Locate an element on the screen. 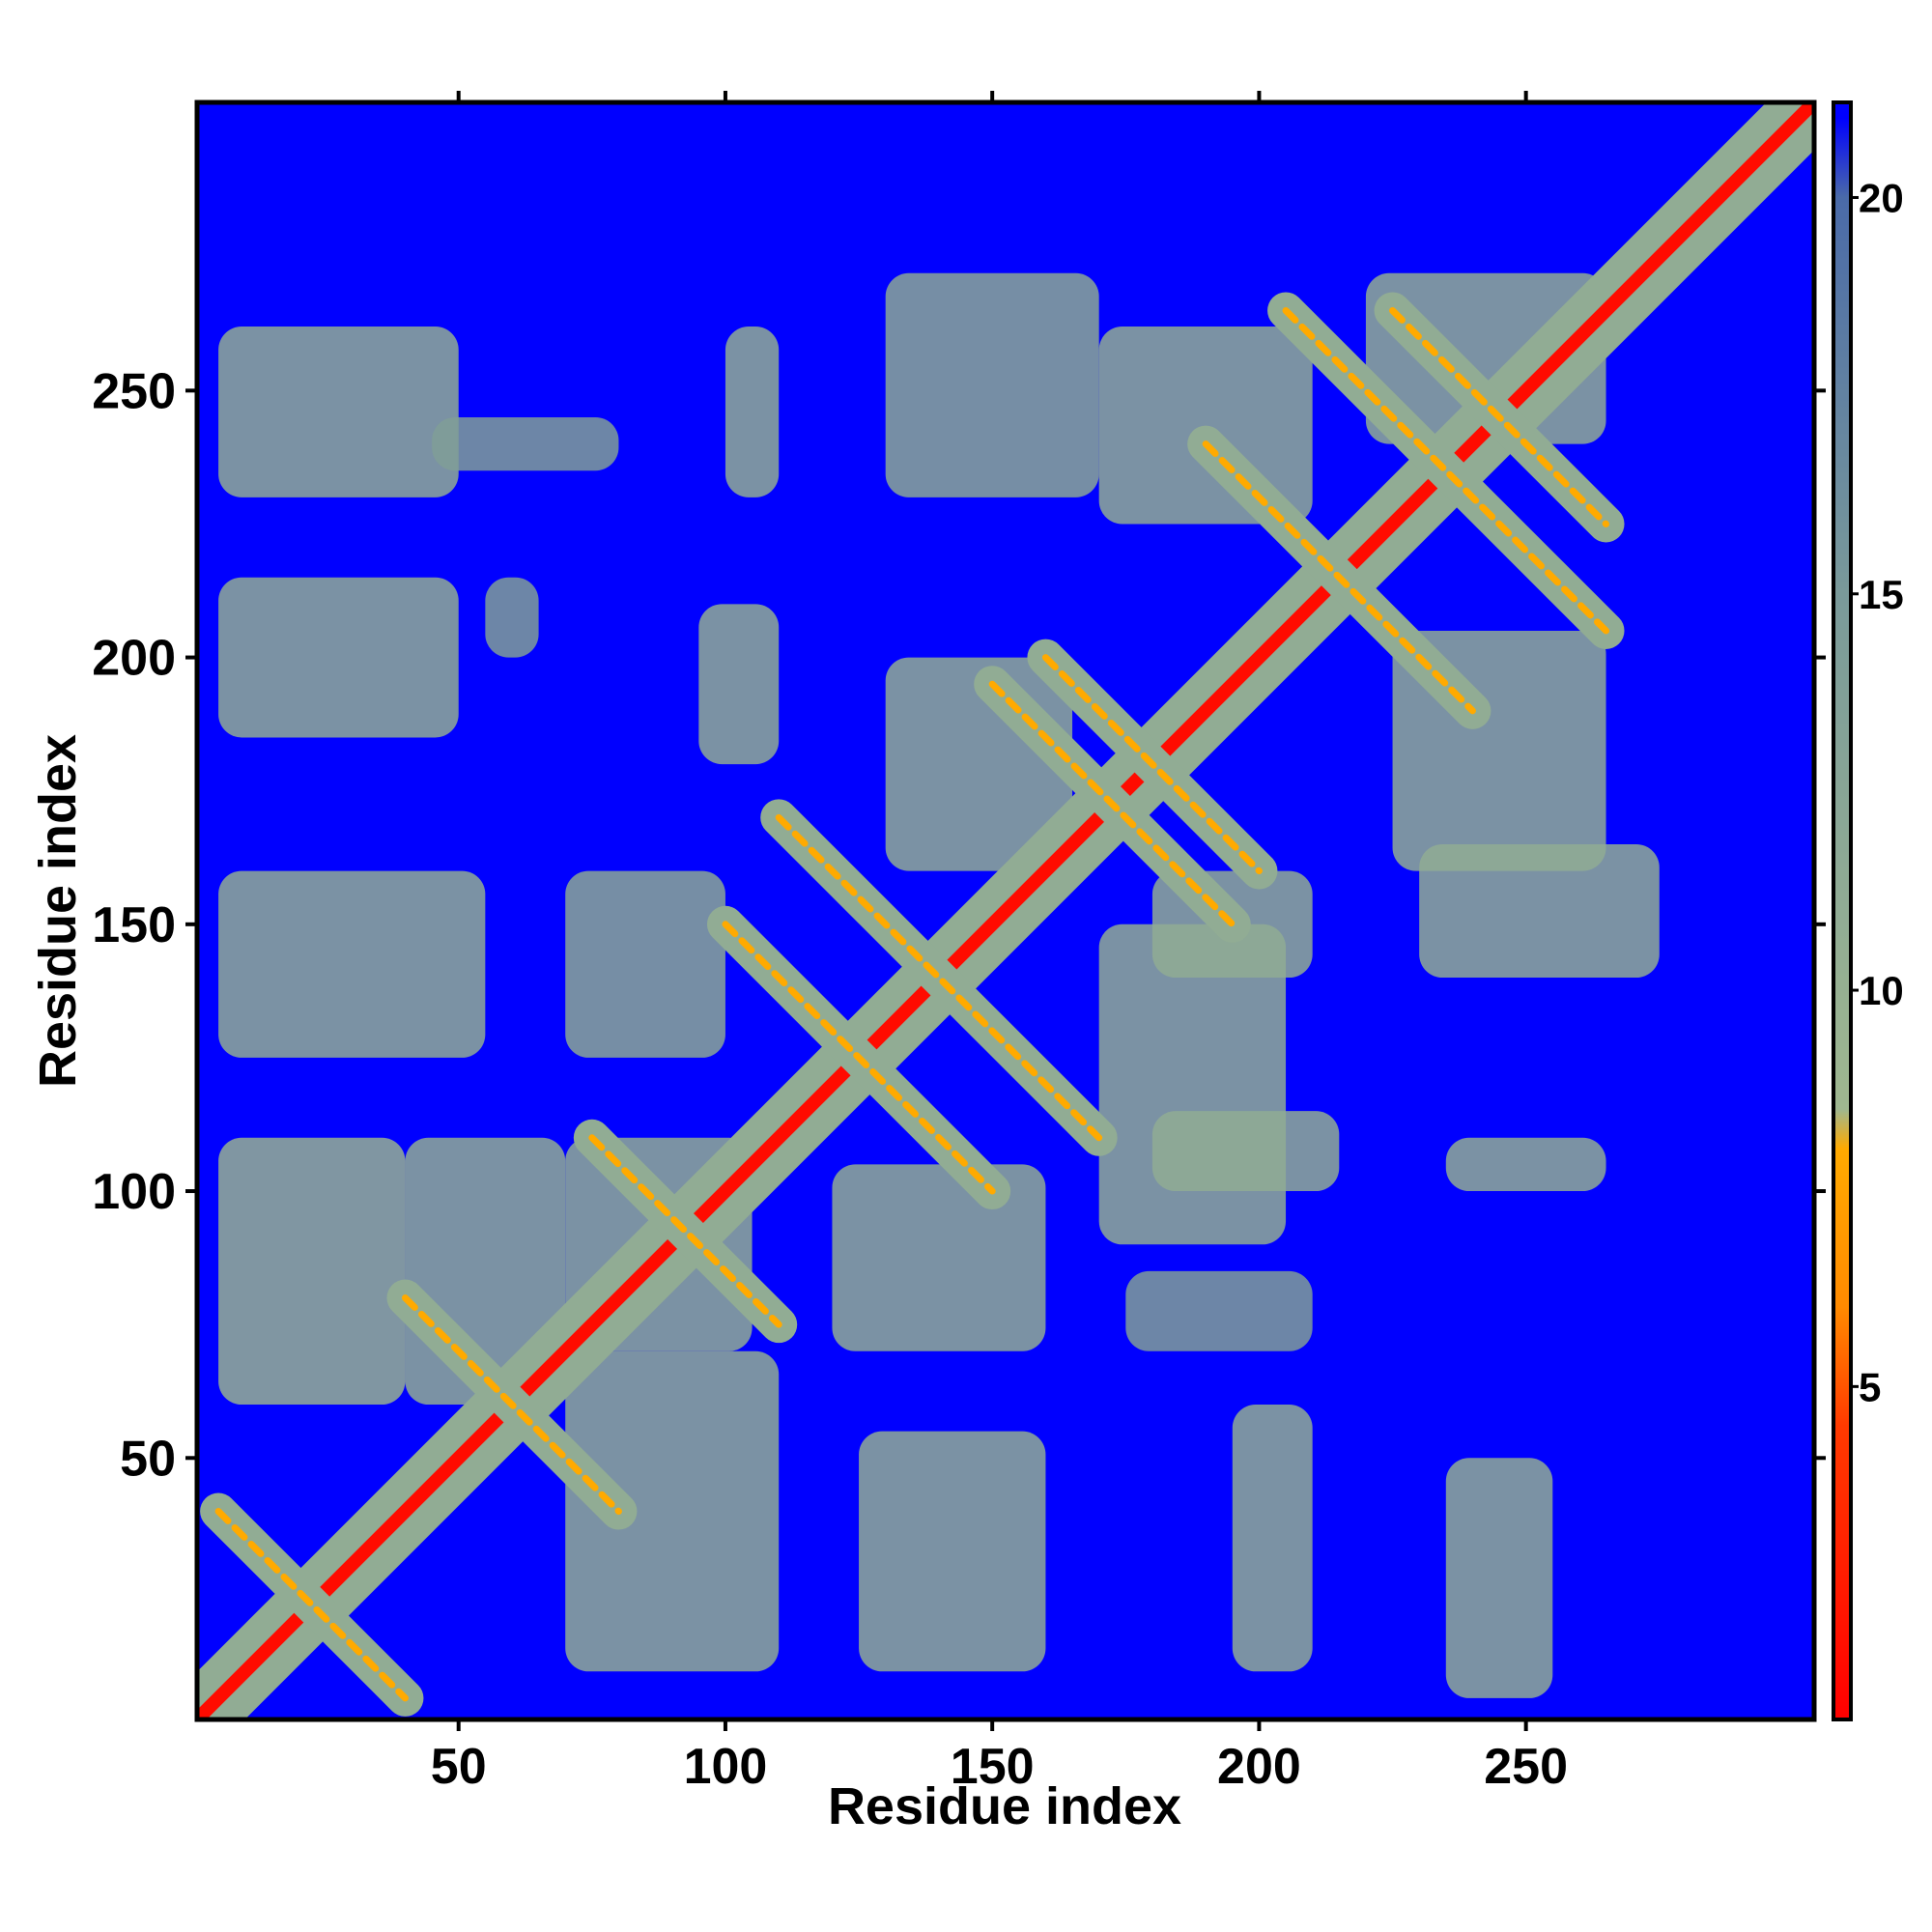 This screenshot has height=1932, width=1932. colorbar-tick-label: 5 is located at coordinates (1870, 1386).